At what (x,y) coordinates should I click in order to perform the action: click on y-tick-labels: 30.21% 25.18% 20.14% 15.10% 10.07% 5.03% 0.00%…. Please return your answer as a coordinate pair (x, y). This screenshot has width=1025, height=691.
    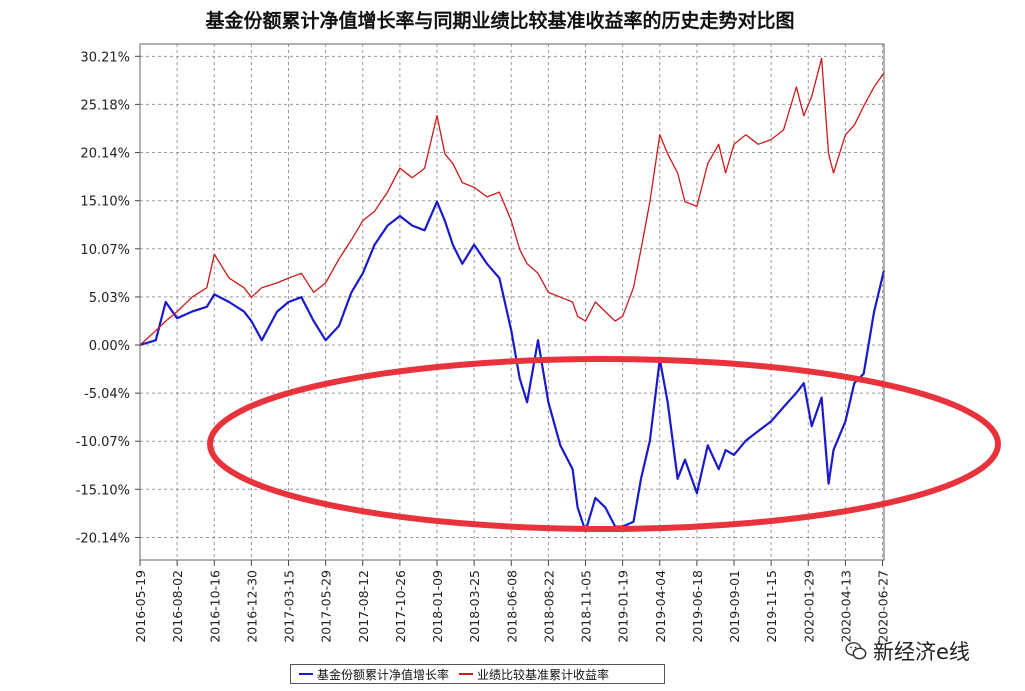
    Looking at the image, I should click on (108, 298).